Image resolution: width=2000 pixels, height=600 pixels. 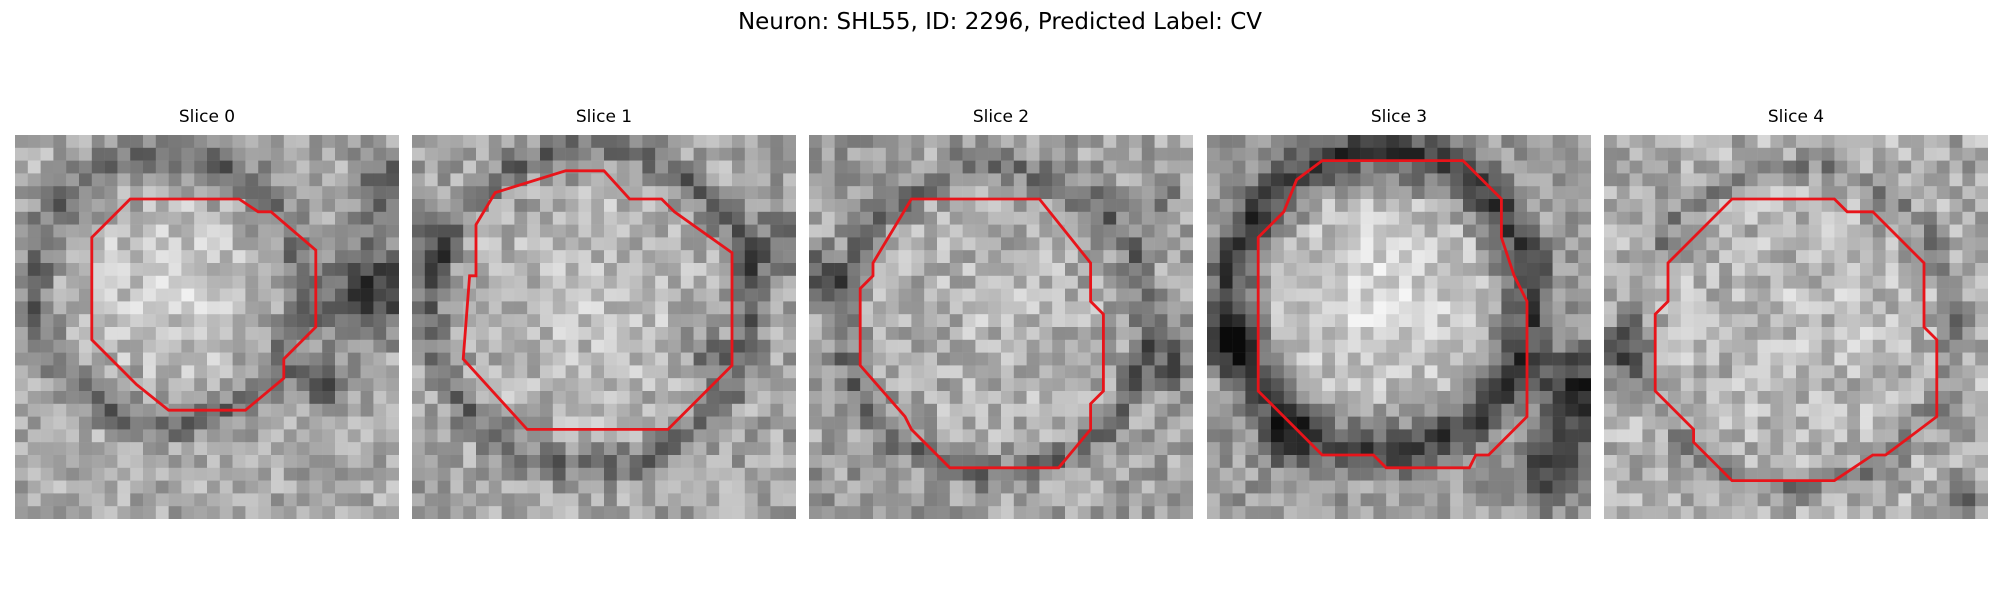 What do you see at coordinates (1001, 117) in the screenshot?
I see `slice-title: Slice 2` at bounding box center [1001, 117].